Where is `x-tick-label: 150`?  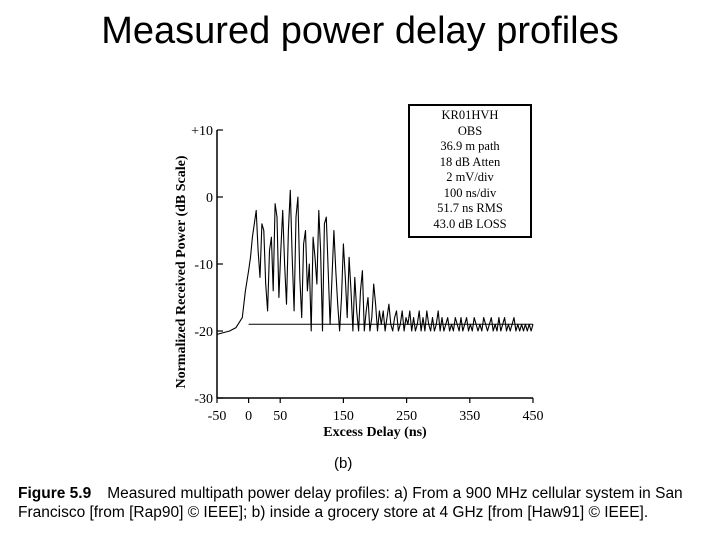
x-tick-label: 150 is located at coordinates (343, 416).